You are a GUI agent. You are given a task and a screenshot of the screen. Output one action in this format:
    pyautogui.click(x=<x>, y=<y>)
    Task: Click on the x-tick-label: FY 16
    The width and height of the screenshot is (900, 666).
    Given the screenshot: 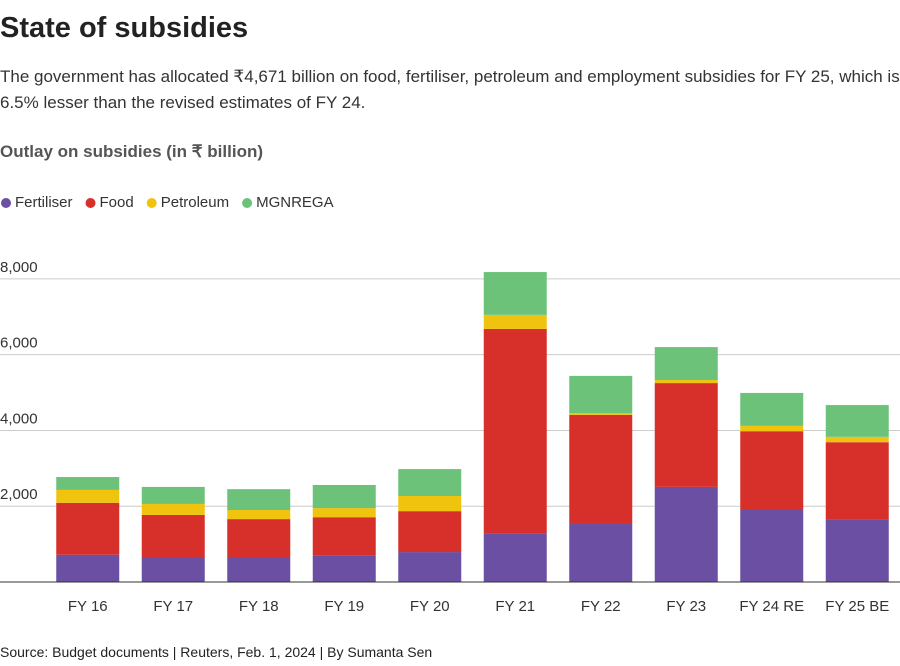 What is the action you would take?
    pyautogui.click(x=88, y=606)
    